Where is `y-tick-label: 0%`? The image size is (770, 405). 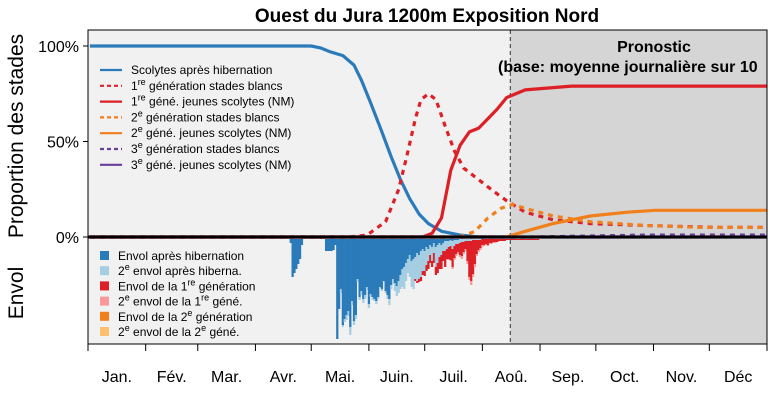 y-tick-label: 0% is located at coordinates (67, 238).